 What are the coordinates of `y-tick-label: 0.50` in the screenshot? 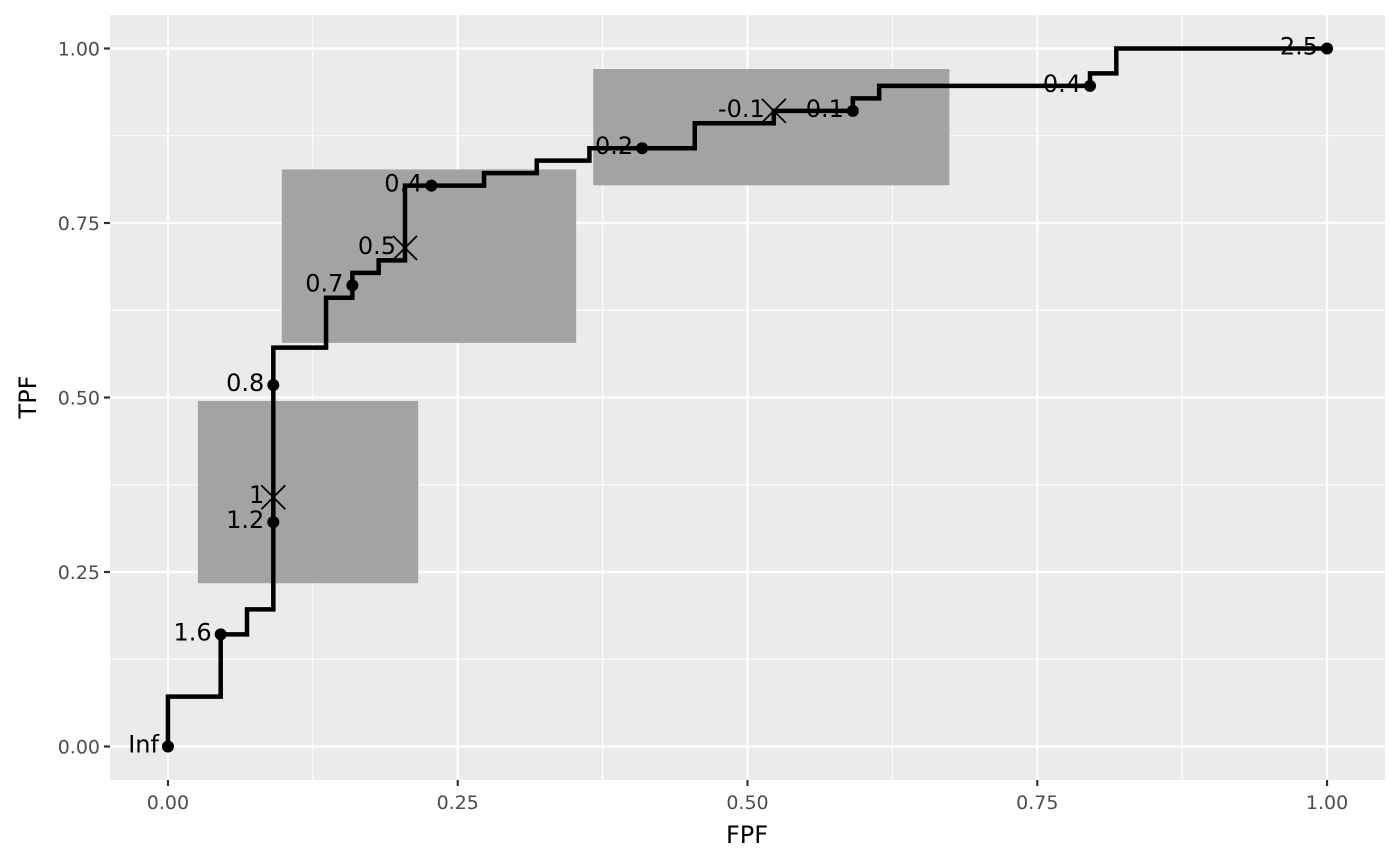 It's located at (79, 399).